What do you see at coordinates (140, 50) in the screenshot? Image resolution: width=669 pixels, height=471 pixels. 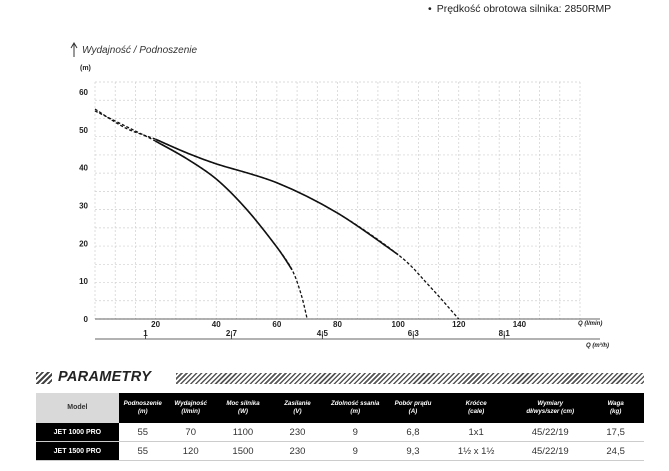 I see `chart-title: Wydajność / Podnoszenie` at bounding box center [140, 50].